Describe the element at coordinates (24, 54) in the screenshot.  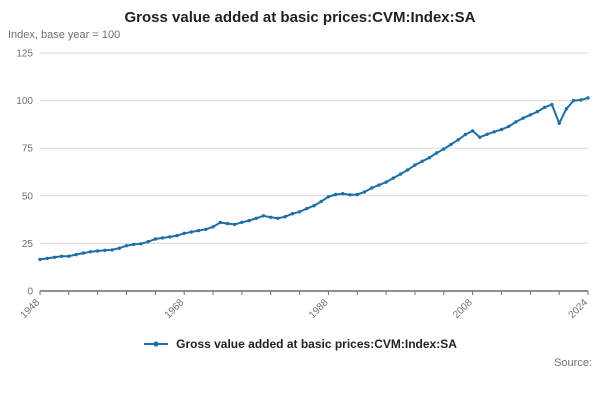
I see `y-tick-label: 125` at that location.